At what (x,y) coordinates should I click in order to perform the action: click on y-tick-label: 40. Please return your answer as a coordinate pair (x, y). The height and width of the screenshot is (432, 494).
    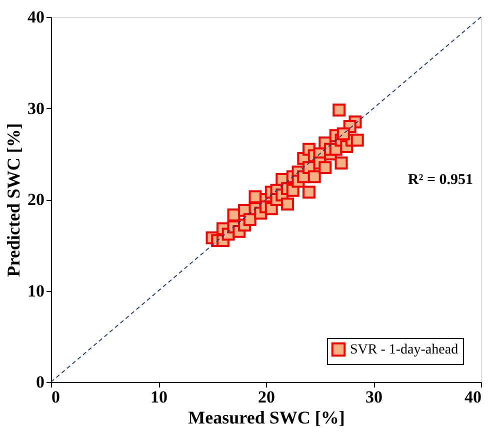
    Looking at the image, I should click on (36, 17).